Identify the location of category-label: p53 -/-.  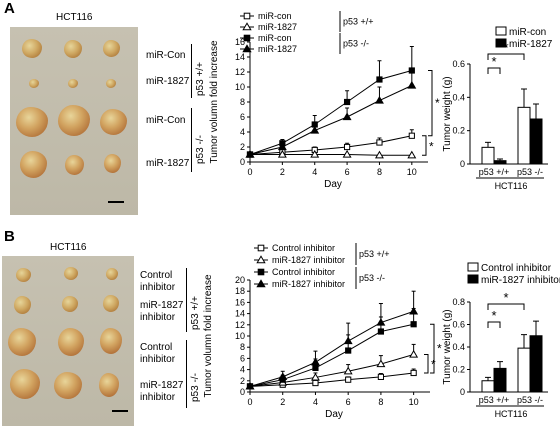
(530, 172).